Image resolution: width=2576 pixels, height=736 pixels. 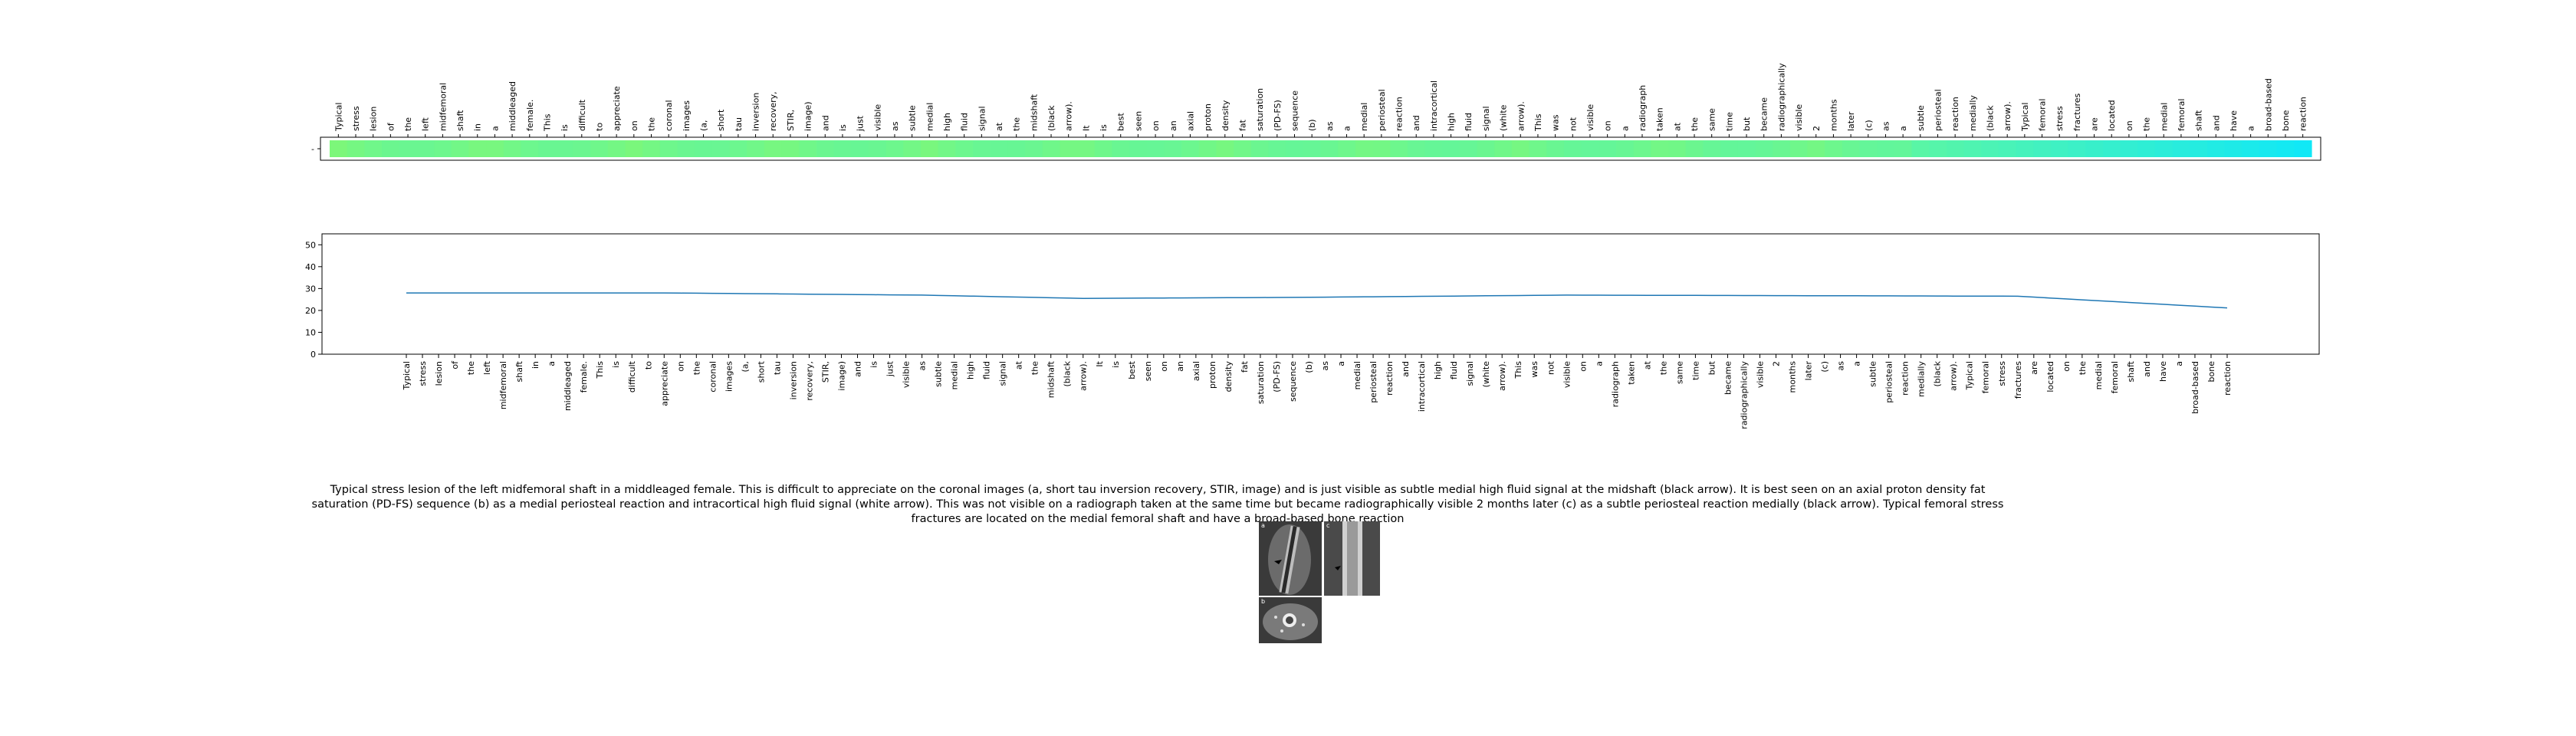 I want to click on line-xtick-label: shaft, so click(x=519, y=371).